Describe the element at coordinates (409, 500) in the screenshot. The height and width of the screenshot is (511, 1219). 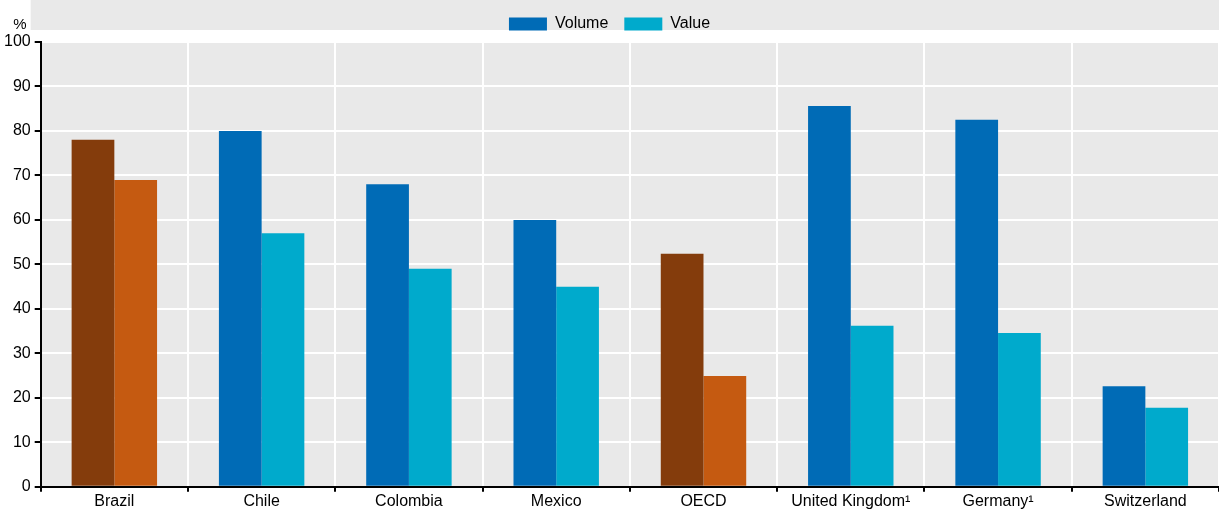
I see `x-tick-label: Colombia` at that location.